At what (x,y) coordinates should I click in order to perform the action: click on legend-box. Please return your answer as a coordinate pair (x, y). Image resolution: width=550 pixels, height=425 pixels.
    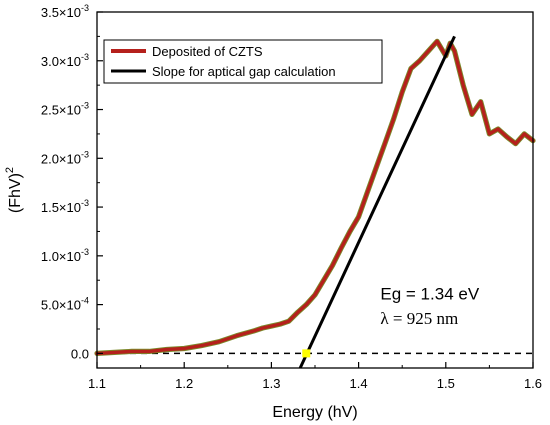
    Looking at the image, I should click on (243, 61).